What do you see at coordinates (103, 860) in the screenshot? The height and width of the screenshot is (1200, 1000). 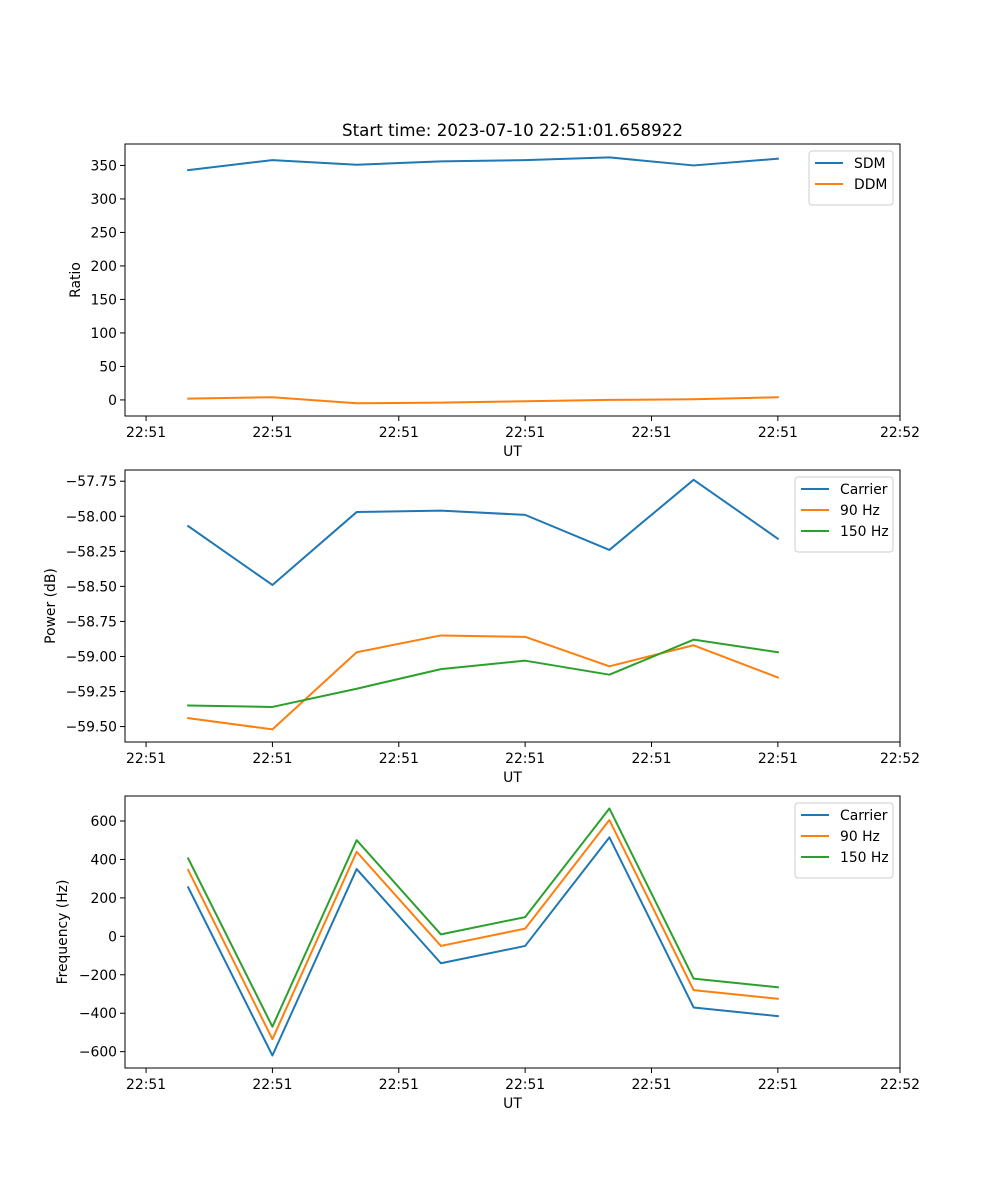 I see `y-tick-label: 400` at bounding box center [103, 860].